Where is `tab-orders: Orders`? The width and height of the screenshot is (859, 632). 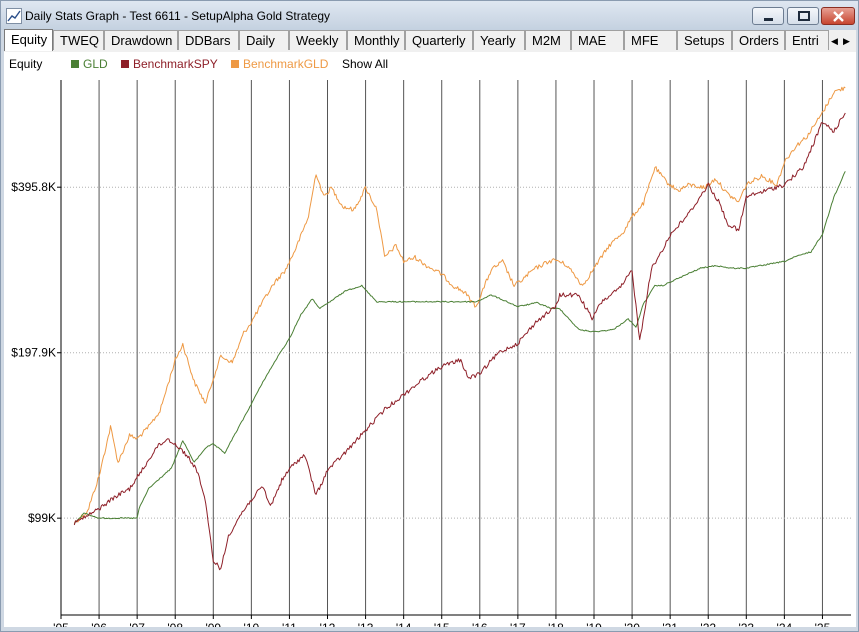 tab-orders: Orders is located at coordinates (758, 40).